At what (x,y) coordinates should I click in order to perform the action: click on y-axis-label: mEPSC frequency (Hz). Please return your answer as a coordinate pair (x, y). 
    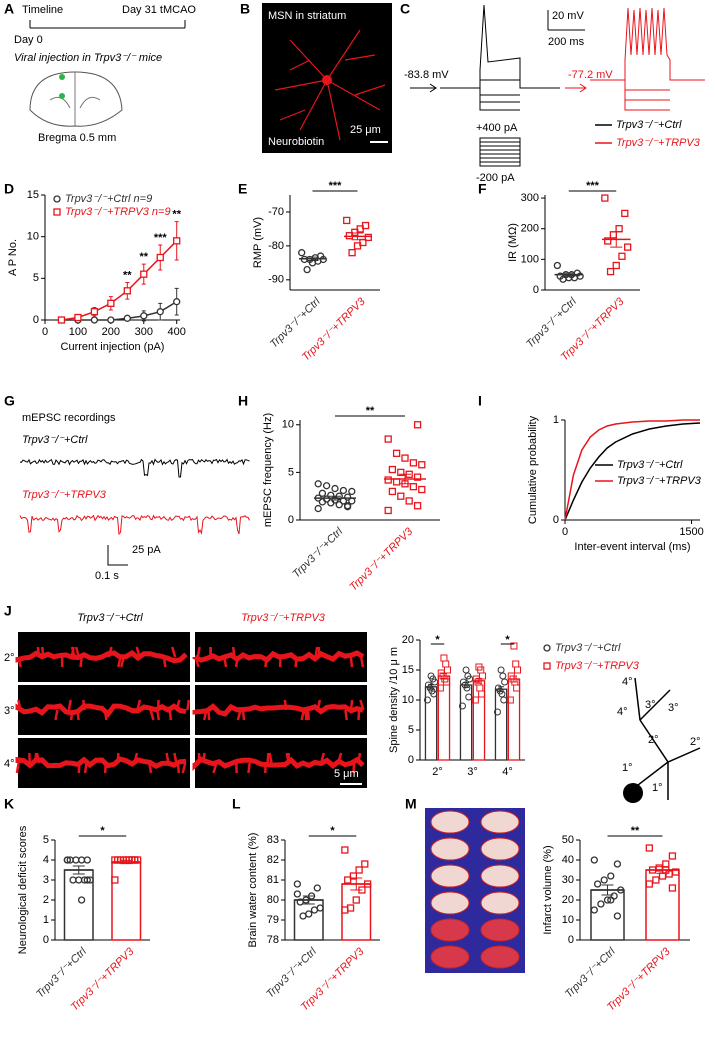
    Looking at the image, I should click on (268, 470).